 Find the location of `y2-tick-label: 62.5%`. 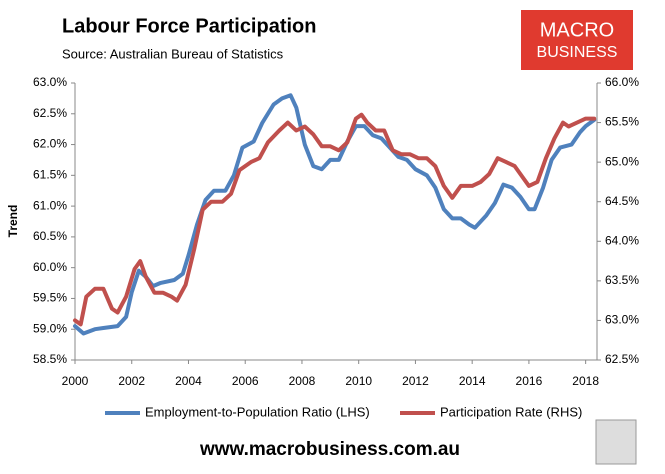

y2-tick-label: 62.5% is located at coordinates (622, 359).